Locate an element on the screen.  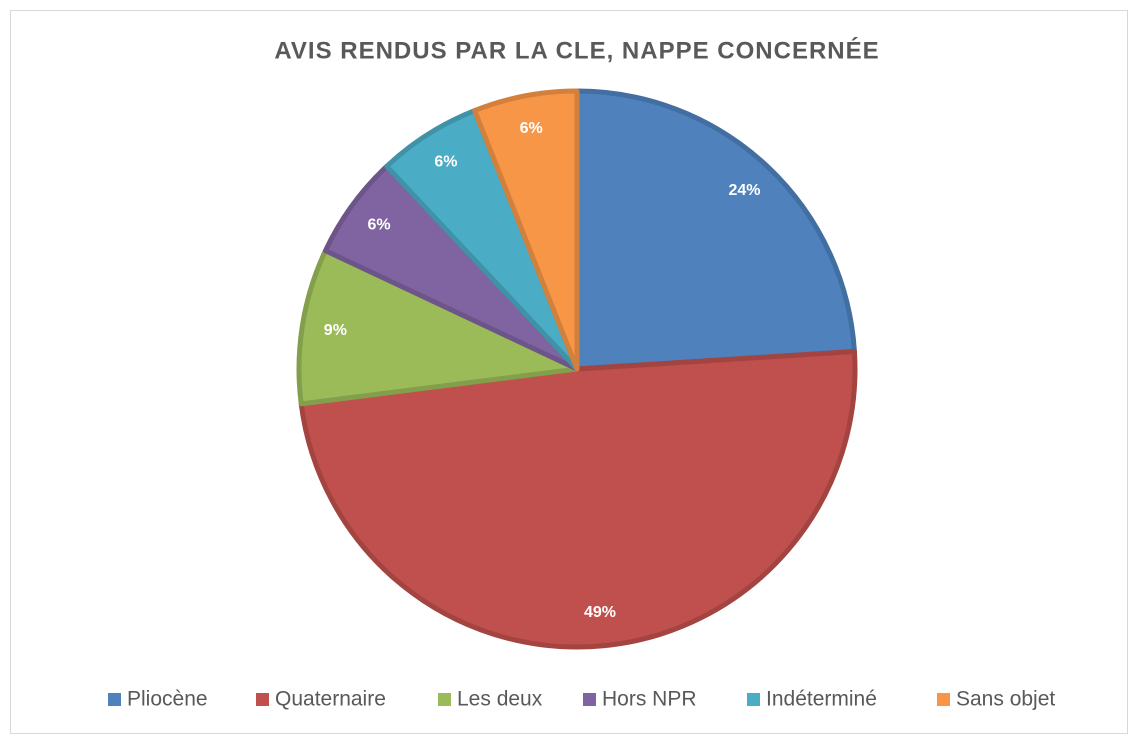
legend-label: Les deux is located at coordinates (500, 699).